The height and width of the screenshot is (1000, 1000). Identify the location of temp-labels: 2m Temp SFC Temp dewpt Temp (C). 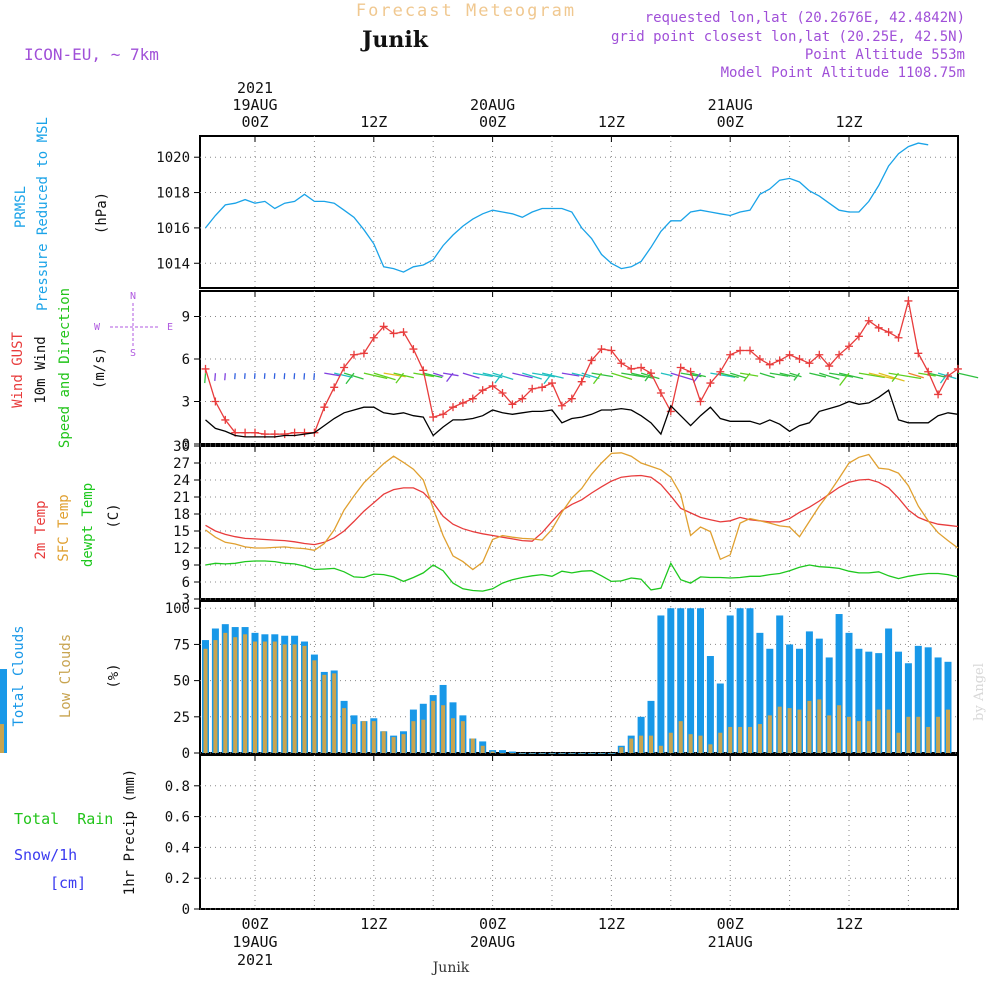
(77, 525).